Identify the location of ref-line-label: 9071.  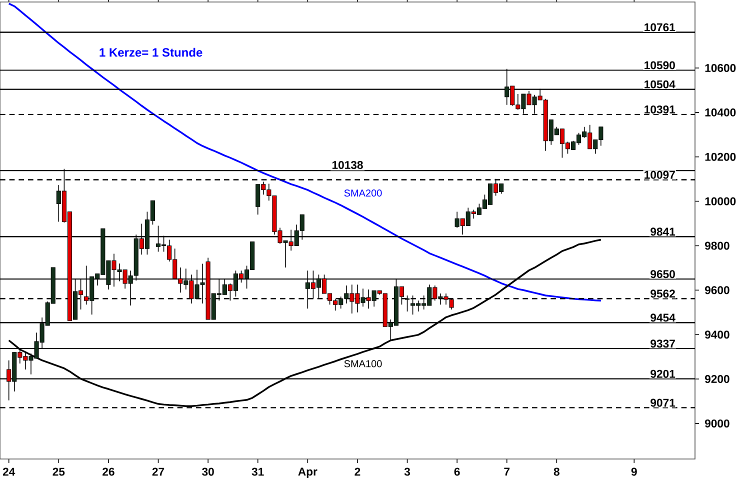
(663, 402).